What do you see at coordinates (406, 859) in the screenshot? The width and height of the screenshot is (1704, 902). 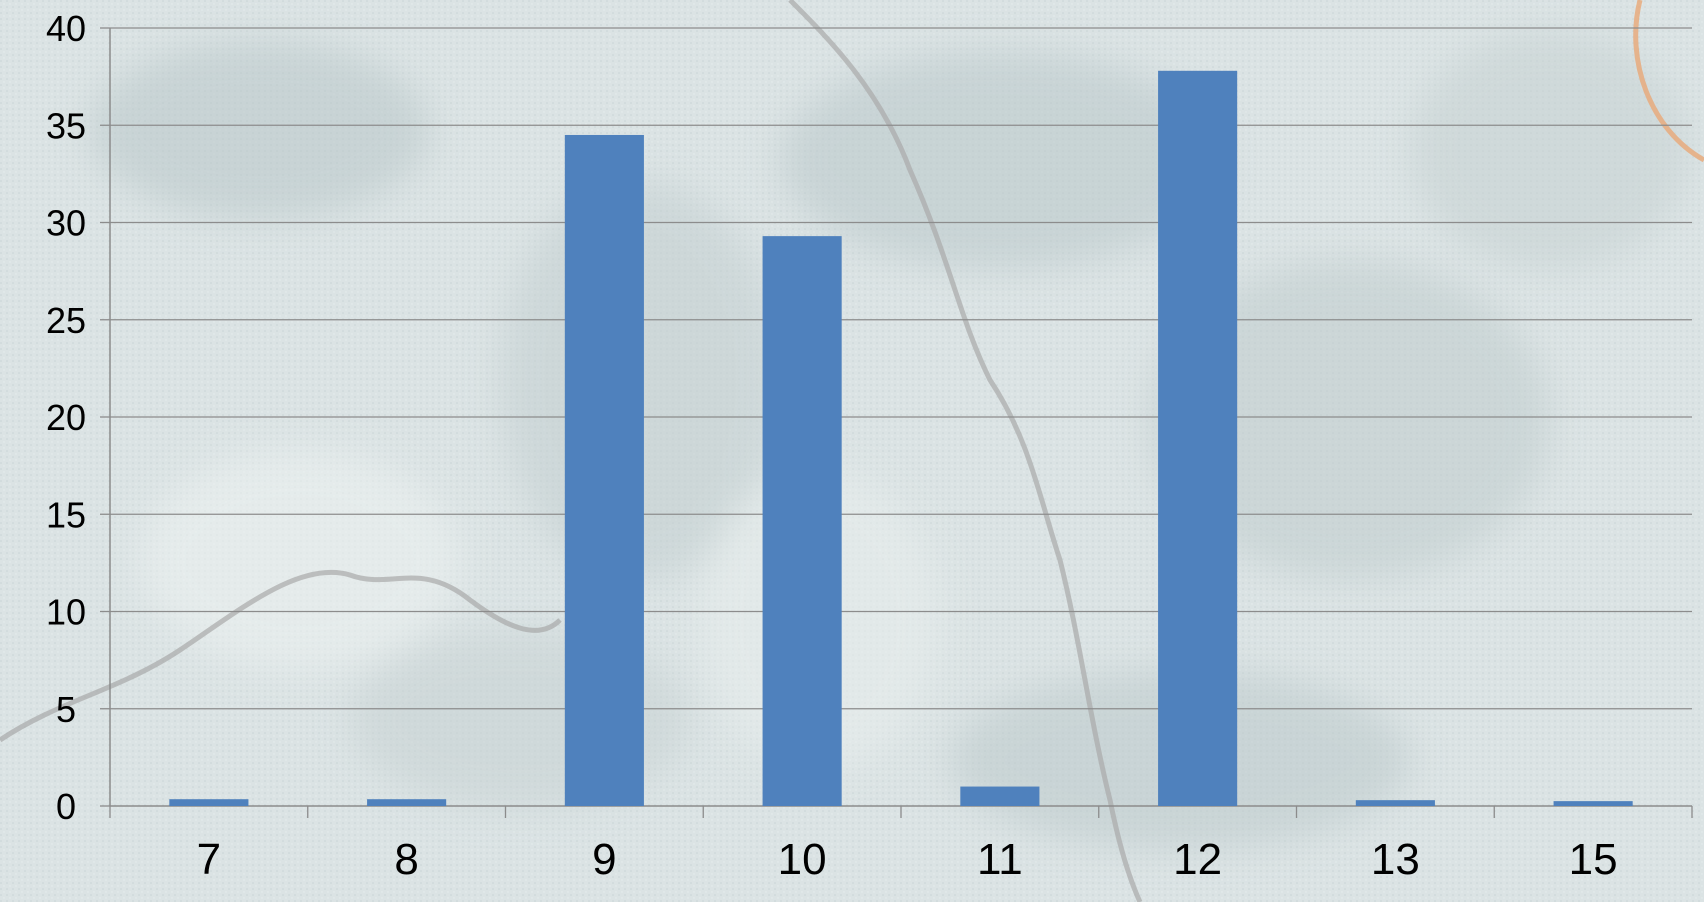 I see `x-tick-label: 8` at bounding box center [406, 859].